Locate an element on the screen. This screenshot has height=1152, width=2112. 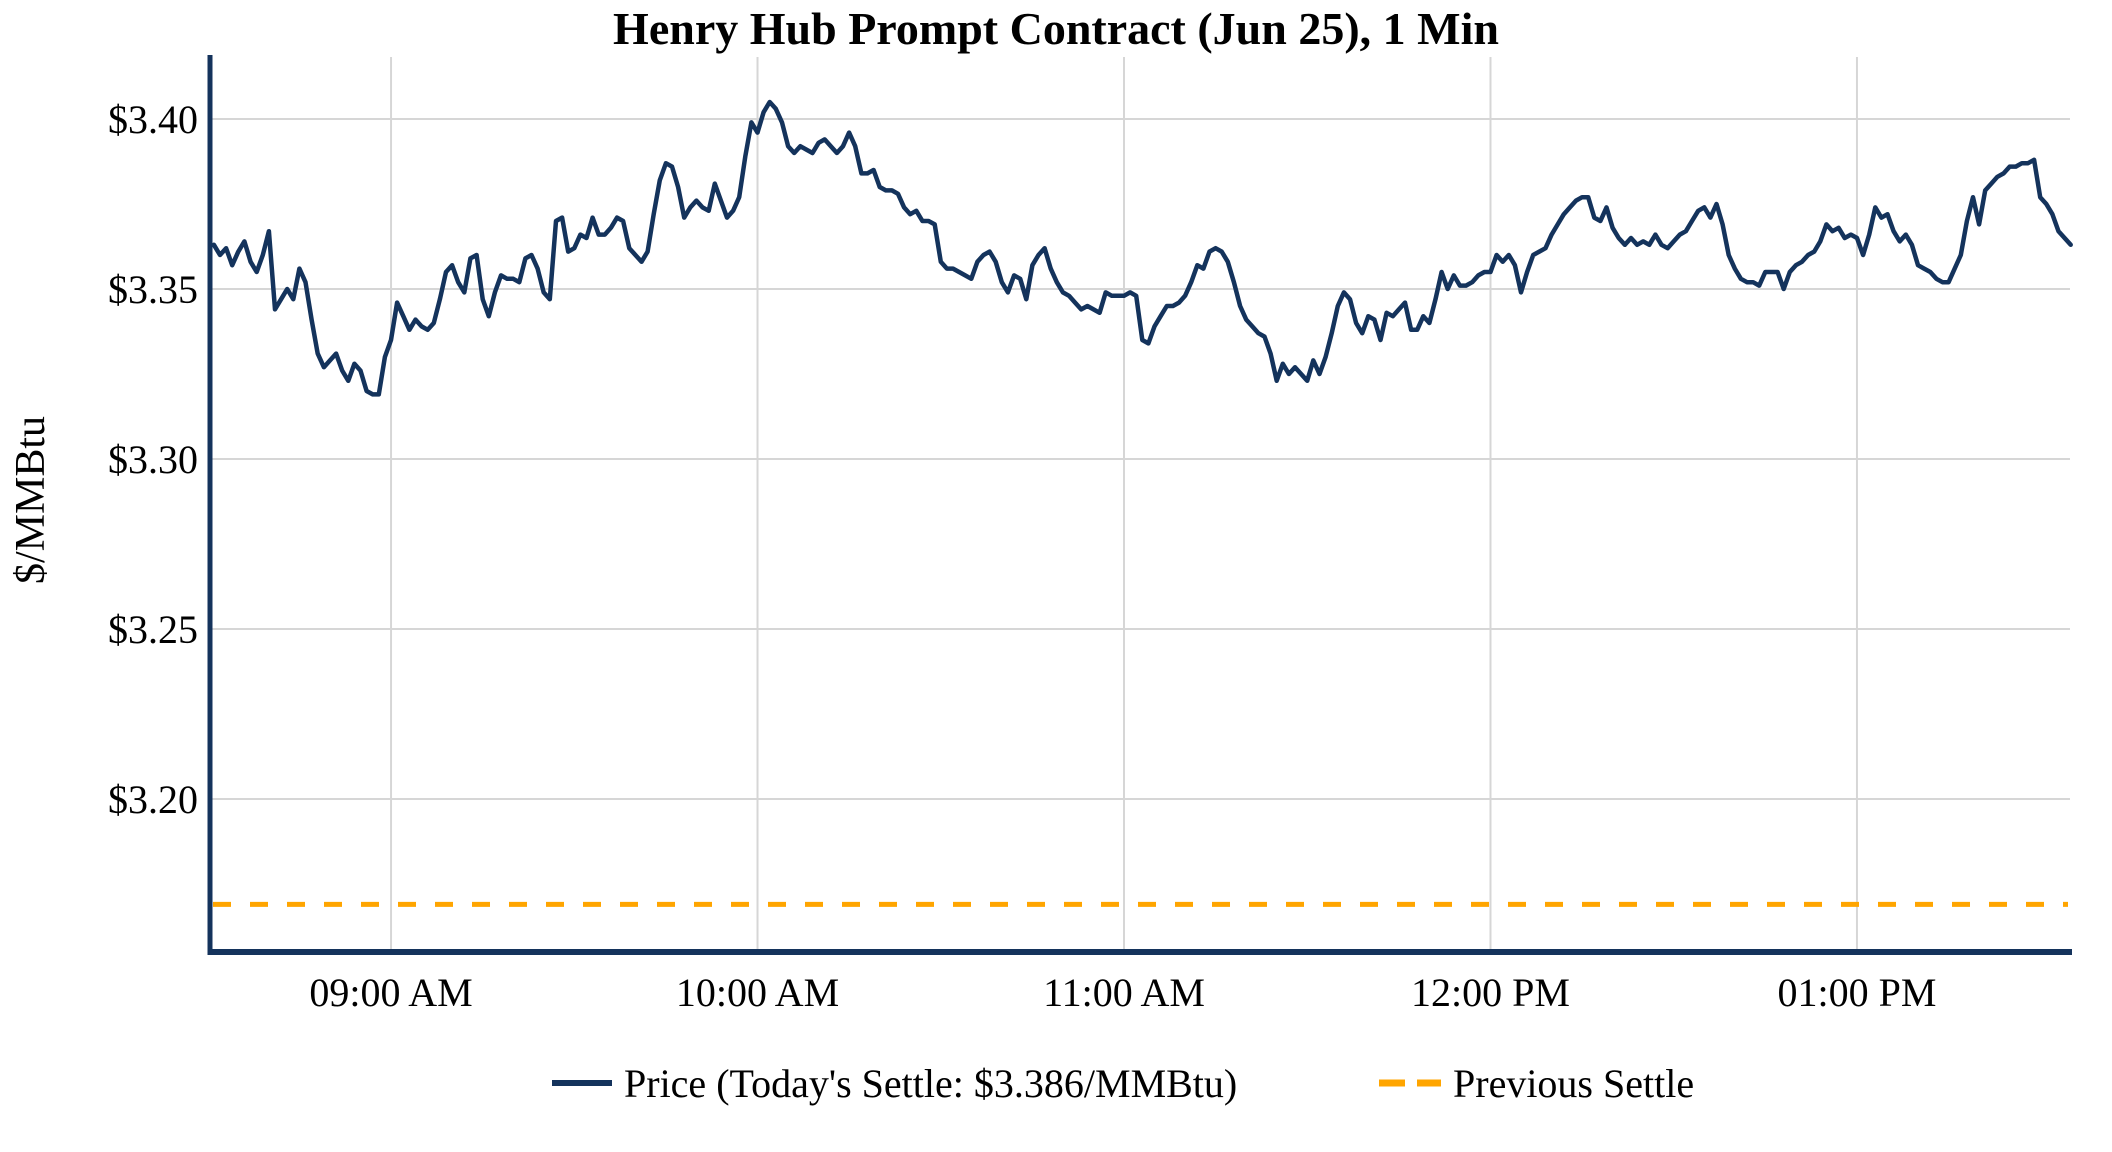
y-tick-labels: $3.40 $3.35 $3.30 $3.25 $3.20 is located at coordinates (153, 459).